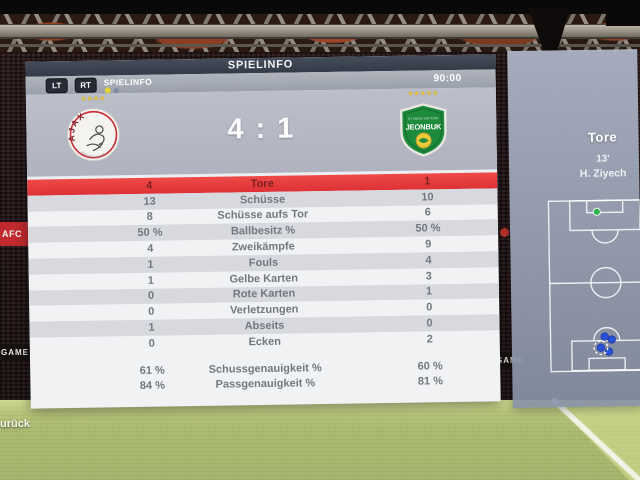 This screenshot has height=480, width=640. I want to click on ad-board-left: GAME, so click(15, 352).